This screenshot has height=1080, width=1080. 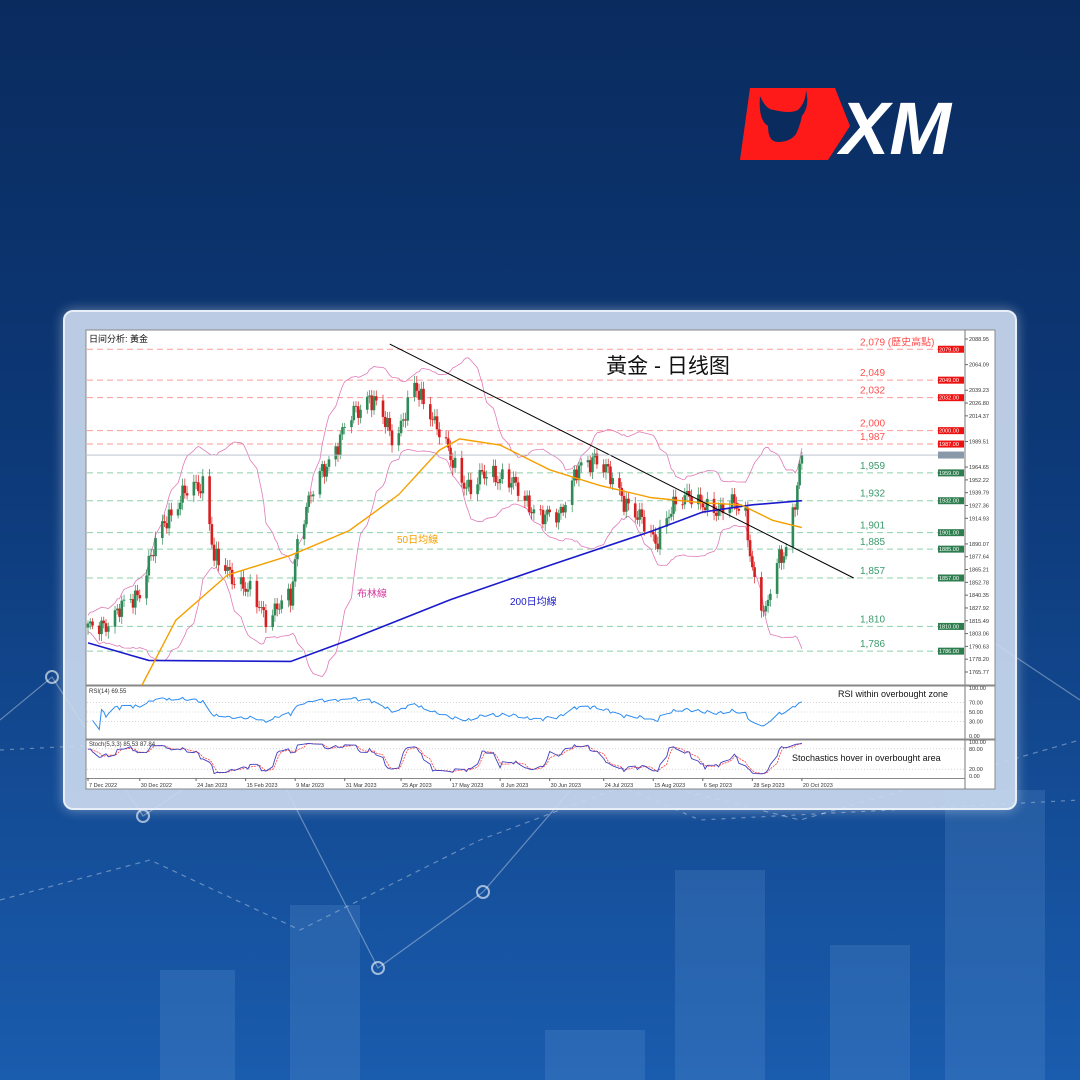 What do you see at coordinates (619, 786) in the screenshot?
I see `x-tick-label: 24 Jul 2023` at bounding box center [619, 786].